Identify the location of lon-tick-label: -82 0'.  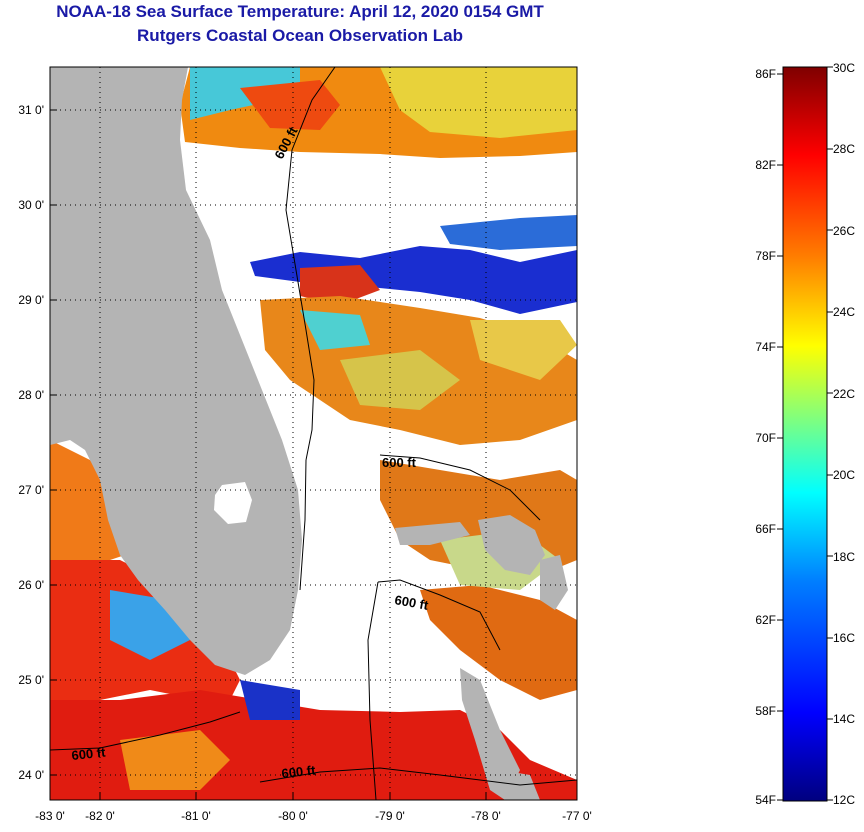
(100, 816).